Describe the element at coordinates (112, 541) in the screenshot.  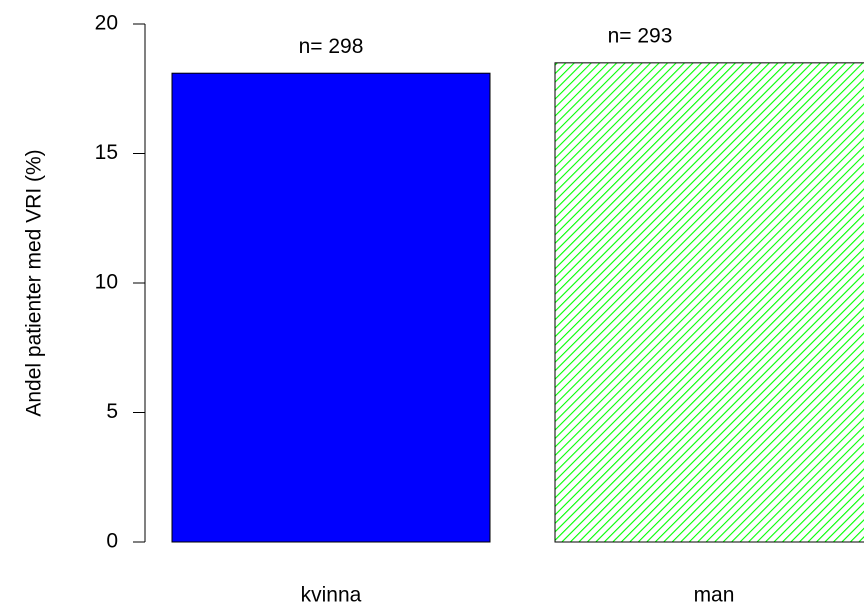
I see `y-tick-label: 0` at that location.